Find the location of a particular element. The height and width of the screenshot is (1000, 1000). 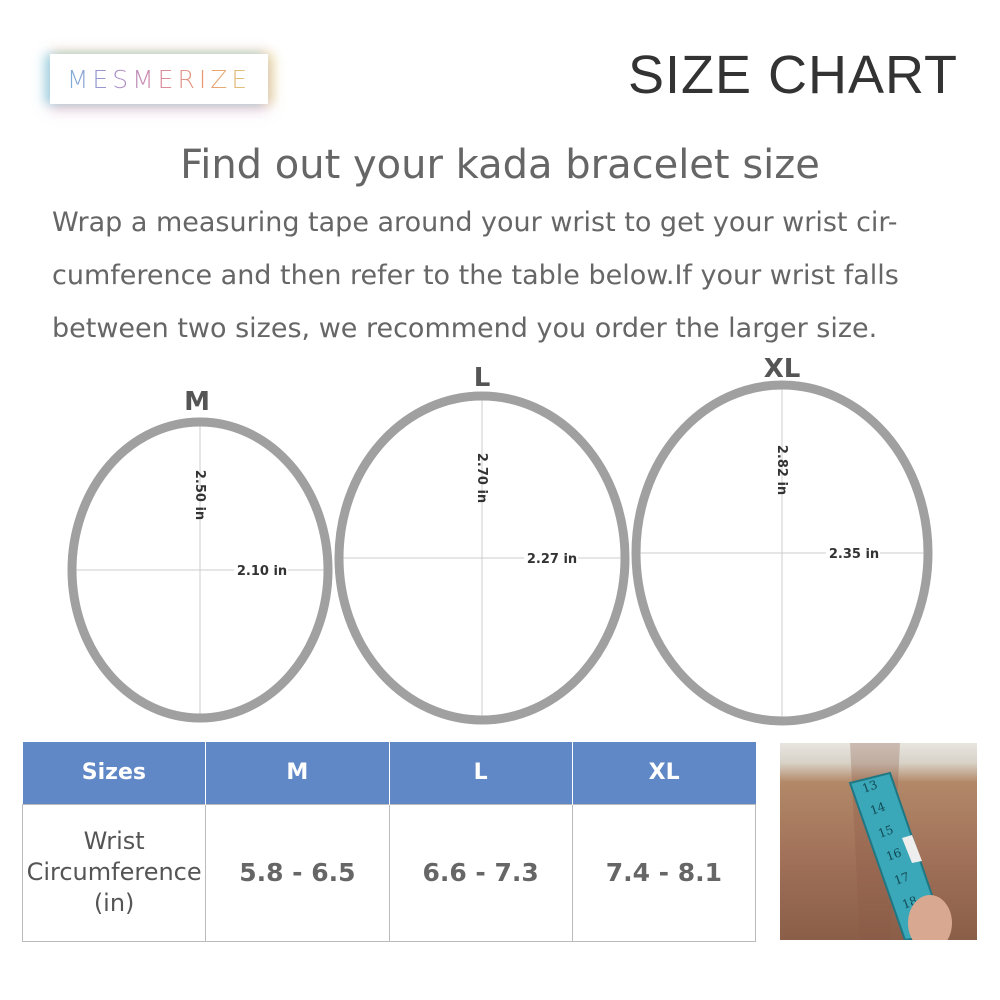

ring-l: L 2.27 in 2.70 in is located at coordinates (482, 544).